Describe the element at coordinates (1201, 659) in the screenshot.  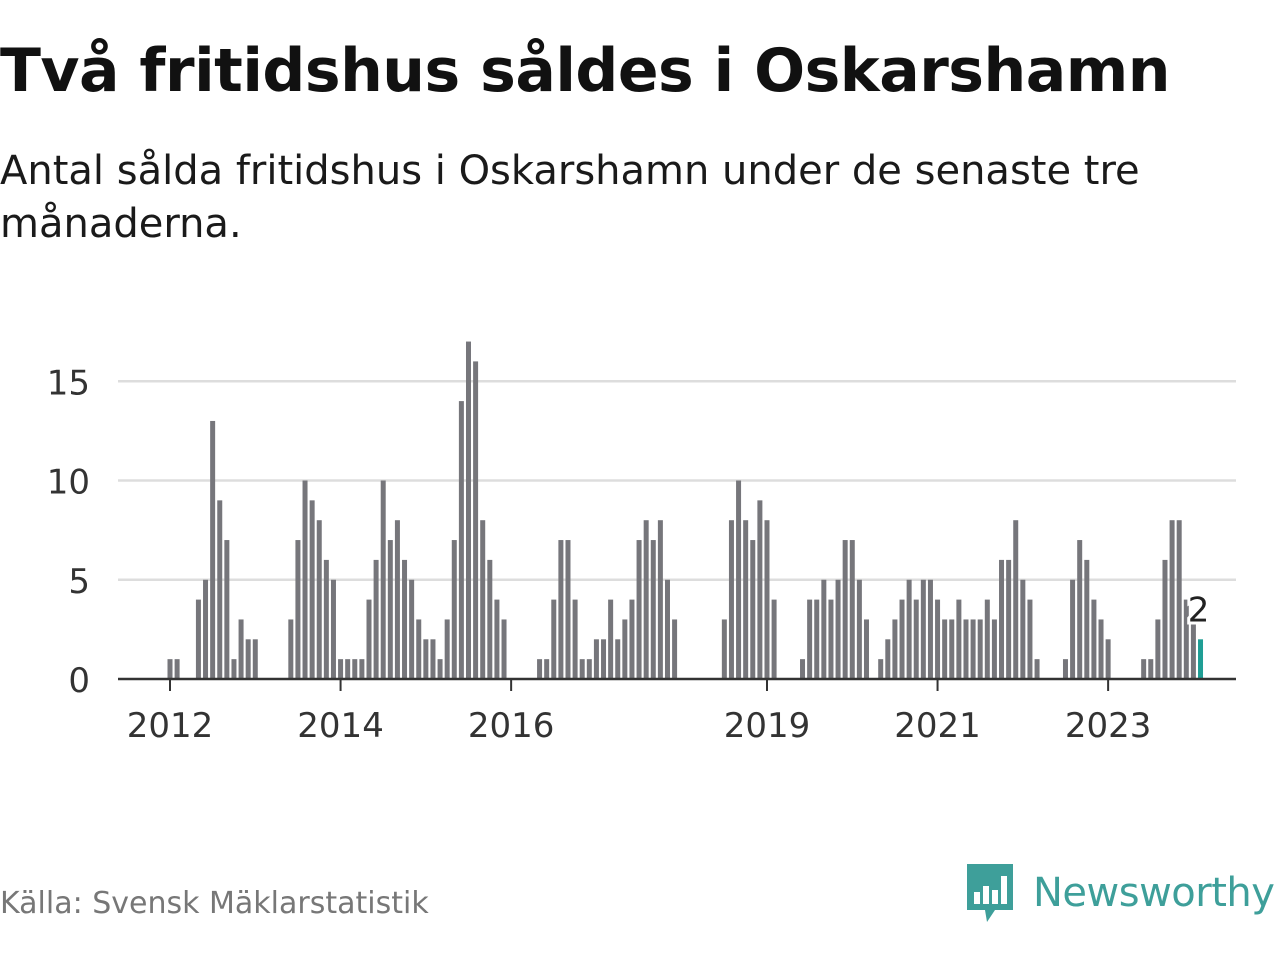
I see `bar-highlight` at that location.